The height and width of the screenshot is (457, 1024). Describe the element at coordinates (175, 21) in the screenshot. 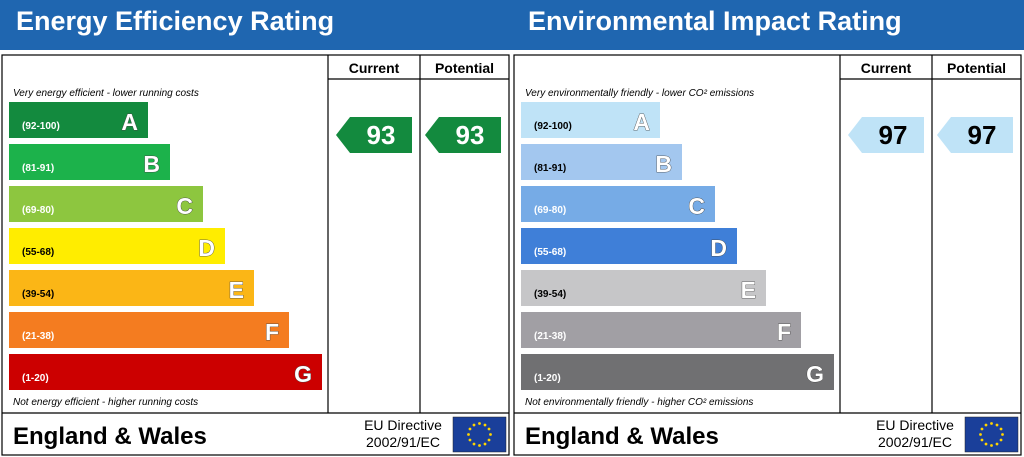

I see `energy-title: Energy Efficiency Rating` at that location.